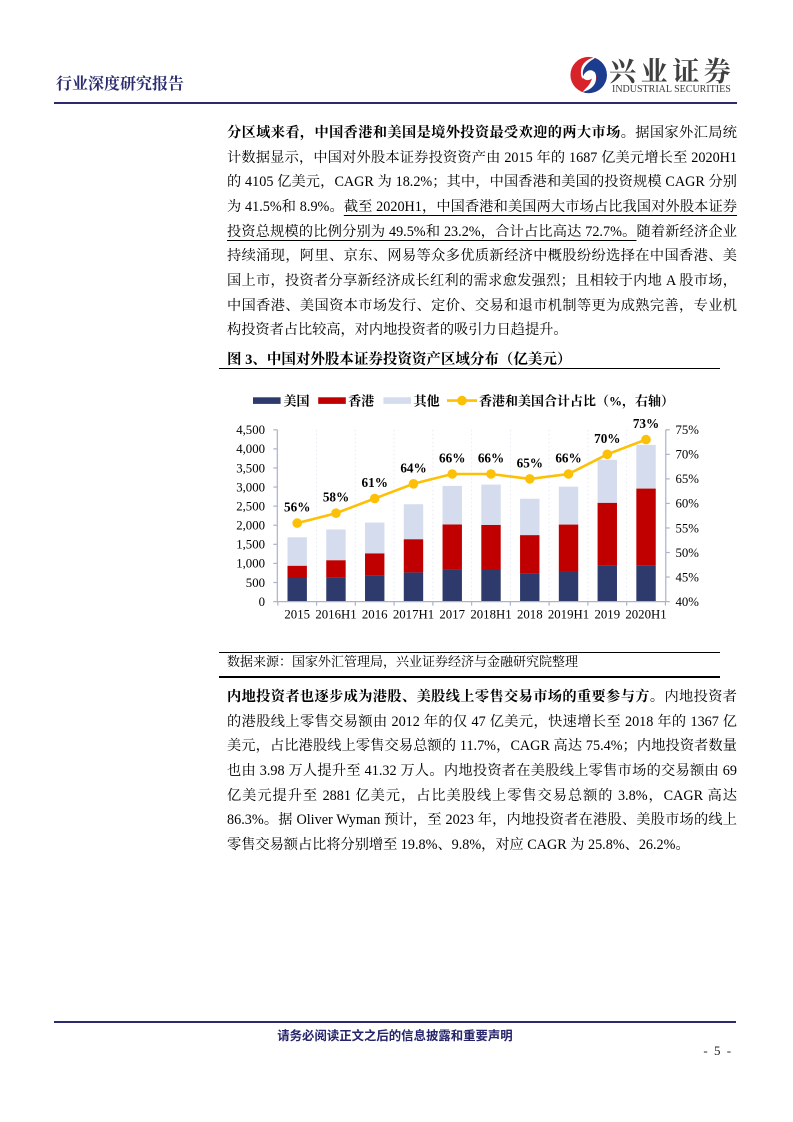 The width and height of the screenshot is (793, 1122). What do you see at coordinates (297, 614) in the screenshot?
I see `svg-text: 2015` at bounding box center [297, 614].